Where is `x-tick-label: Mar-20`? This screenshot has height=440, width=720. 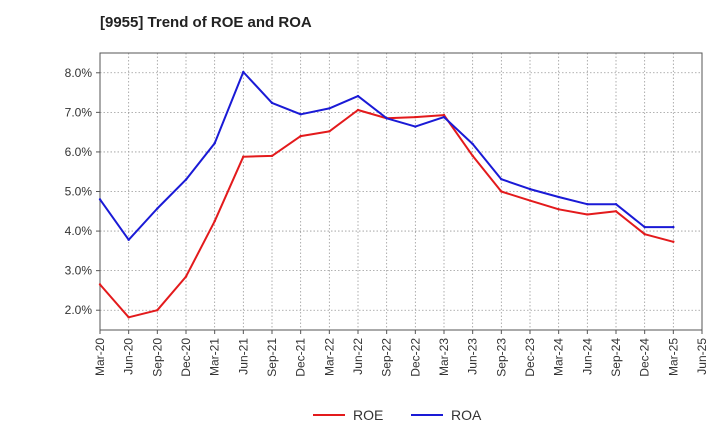
x-tick-label: Mar-20 is located at coordinates (100, 357).